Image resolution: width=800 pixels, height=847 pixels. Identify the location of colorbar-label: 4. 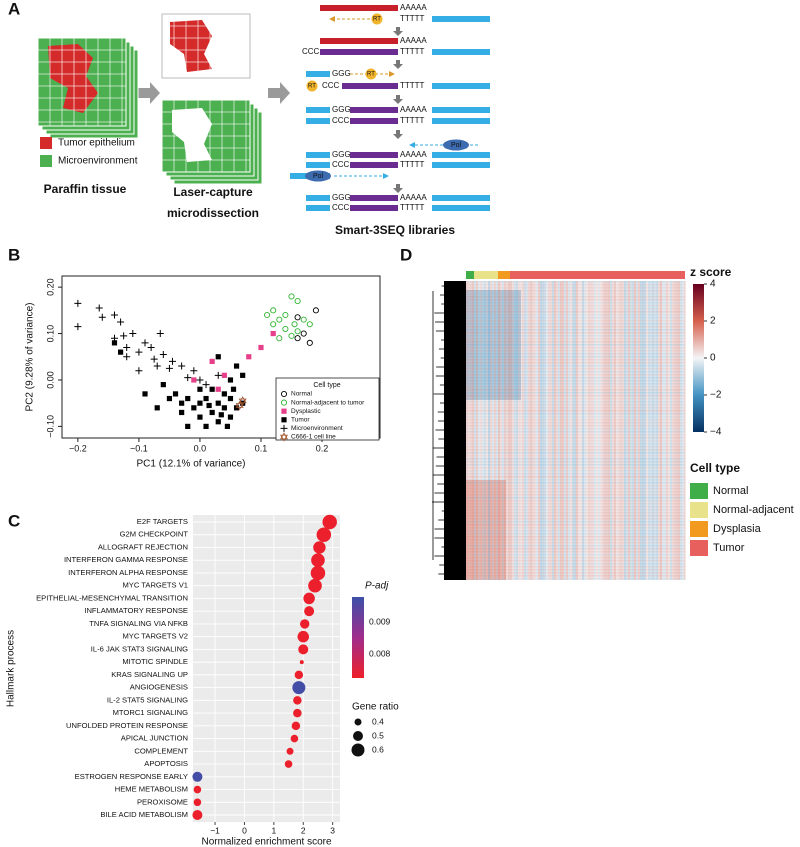
(713, 284).